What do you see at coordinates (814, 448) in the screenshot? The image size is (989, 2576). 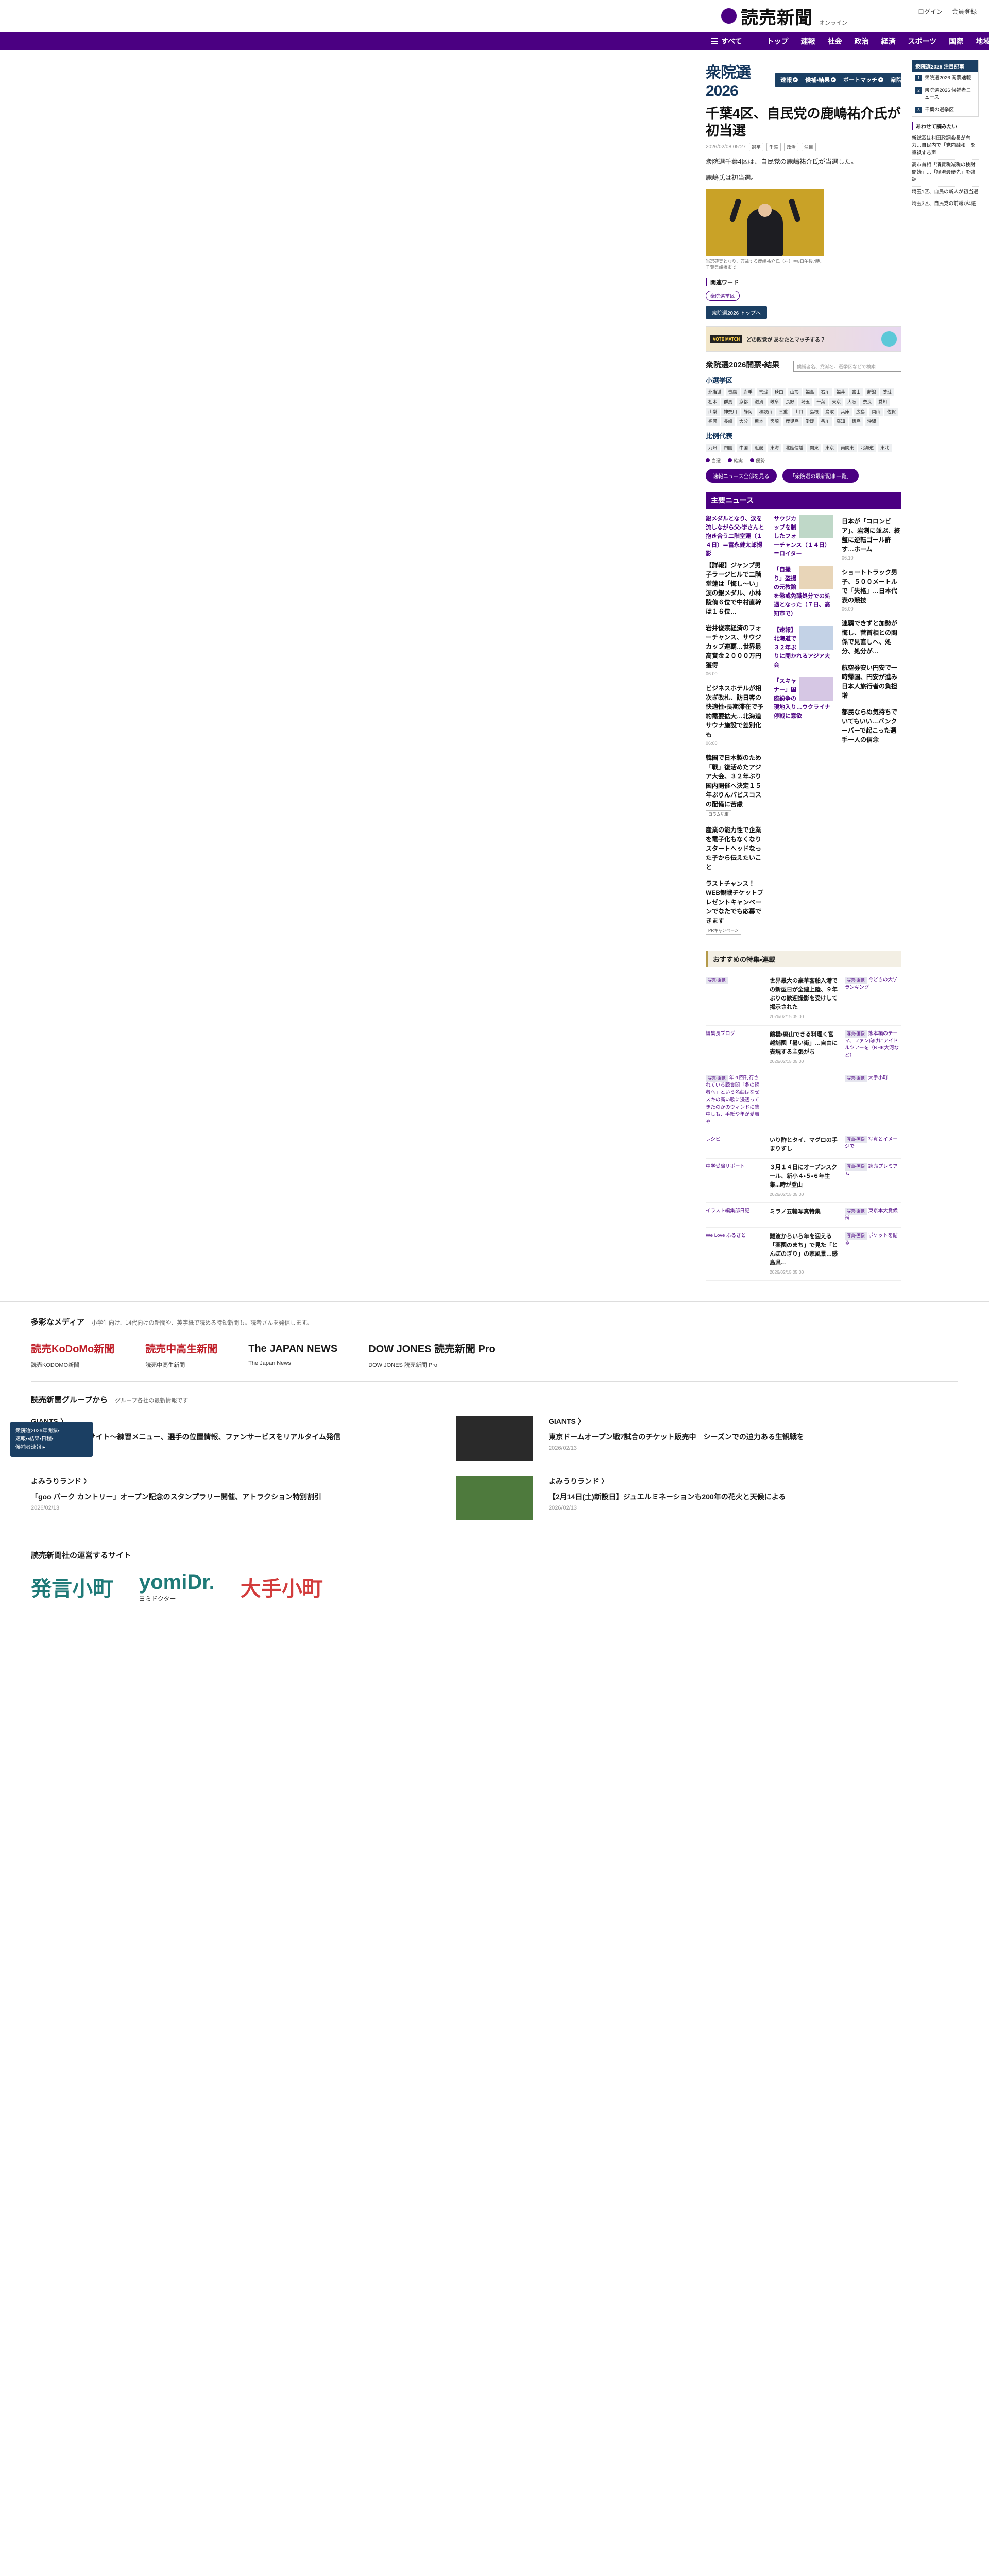 I see `pr-block-cell: 関東` at bounding box center [814, 448].